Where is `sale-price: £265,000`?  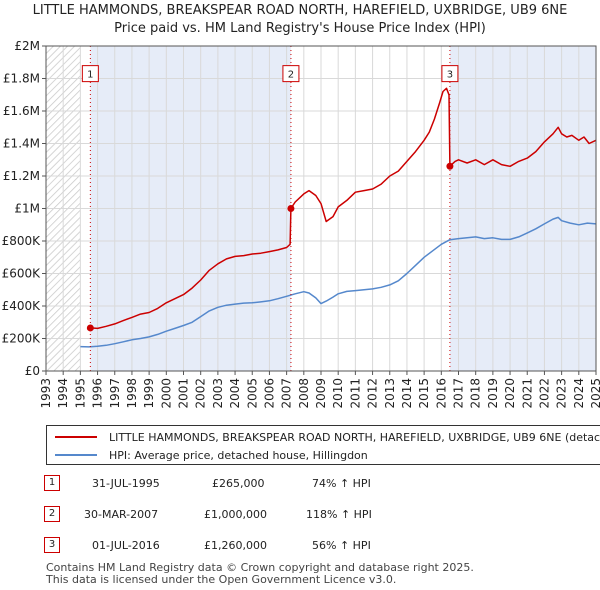 sale-price: £265,000 is located at coordinates (238, 483).